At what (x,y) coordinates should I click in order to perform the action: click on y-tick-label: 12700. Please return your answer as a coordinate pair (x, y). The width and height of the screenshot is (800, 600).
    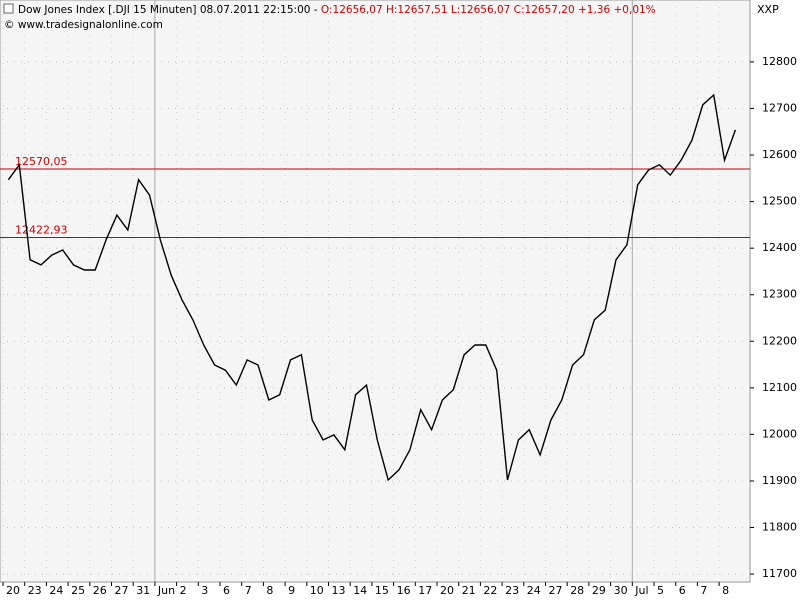
    Looking at the image, I should click on (779, 107).